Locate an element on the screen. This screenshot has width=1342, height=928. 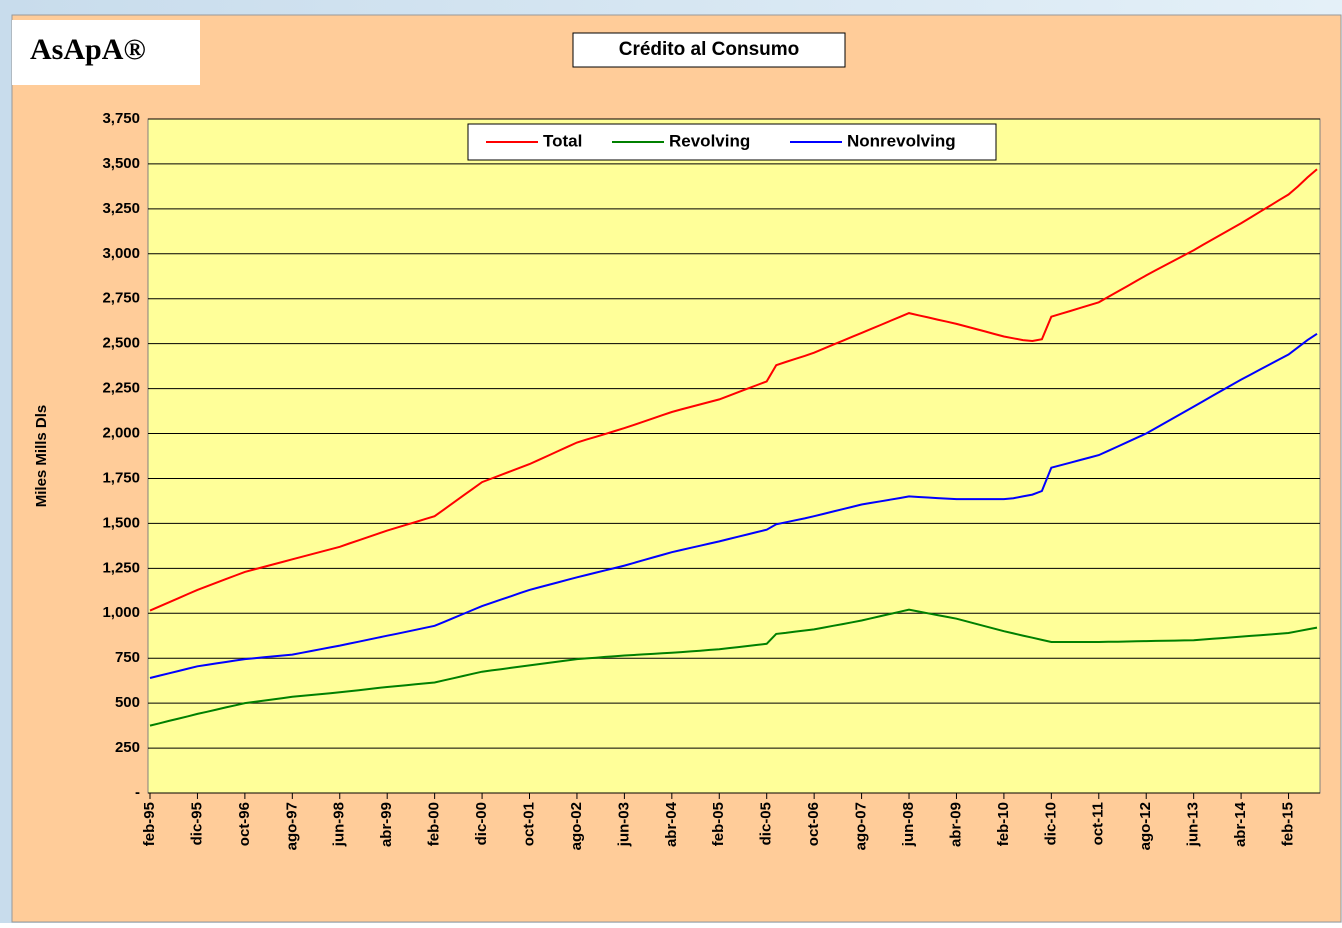
x-tick-label: dic-00 is located at coordinates (481, 823).